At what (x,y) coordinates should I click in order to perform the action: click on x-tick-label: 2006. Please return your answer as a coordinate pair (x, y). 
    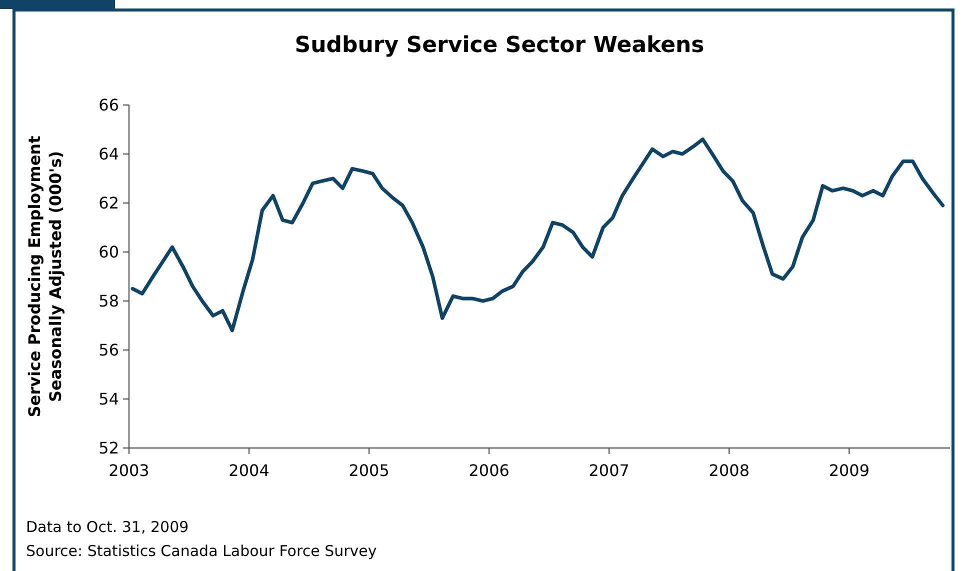
    Looking at the image, I should click on (489, 470).